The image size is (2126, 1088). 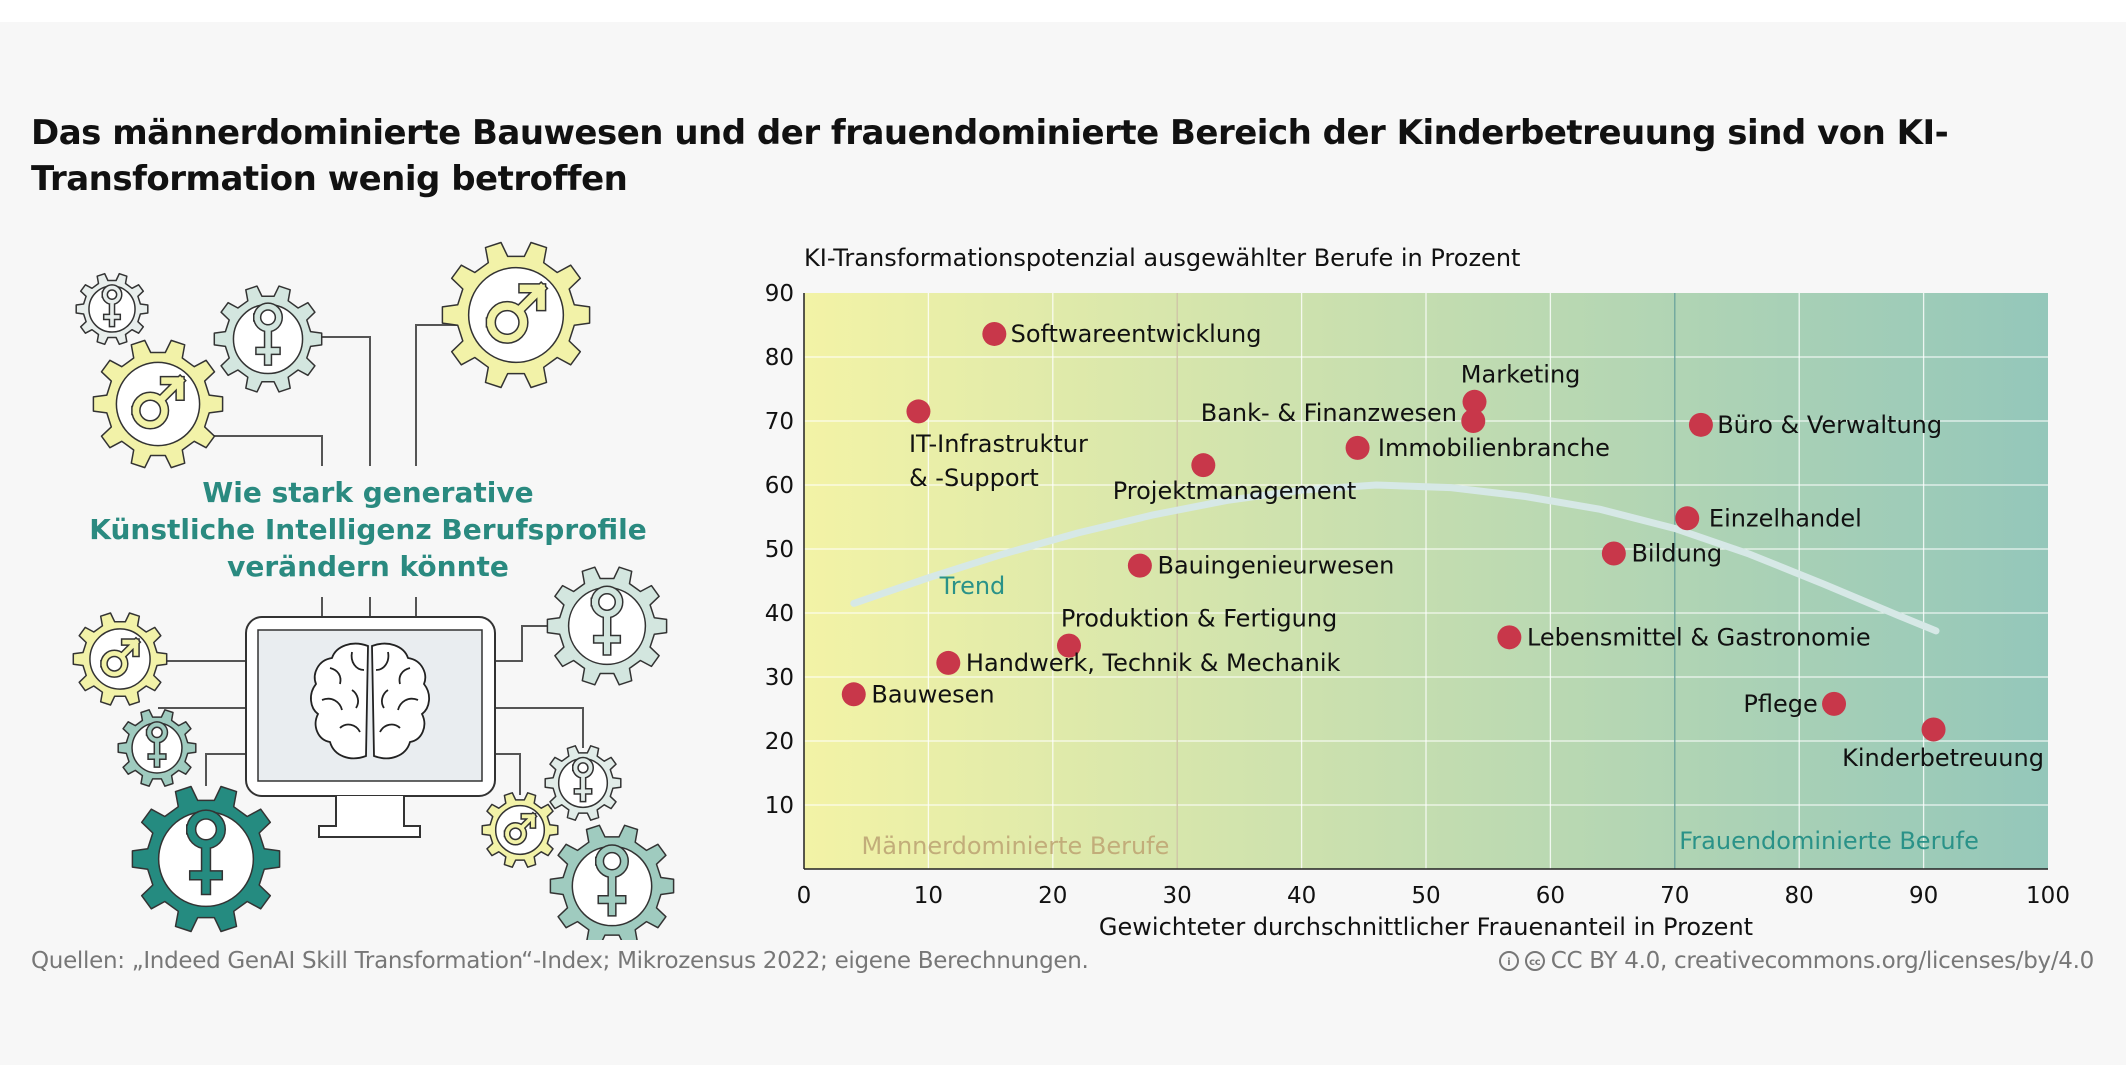 What do you see at coordinates (1052, 896) in the screenshot?
I see `x-tick-label: 20` at bounding box center [1052, 896].